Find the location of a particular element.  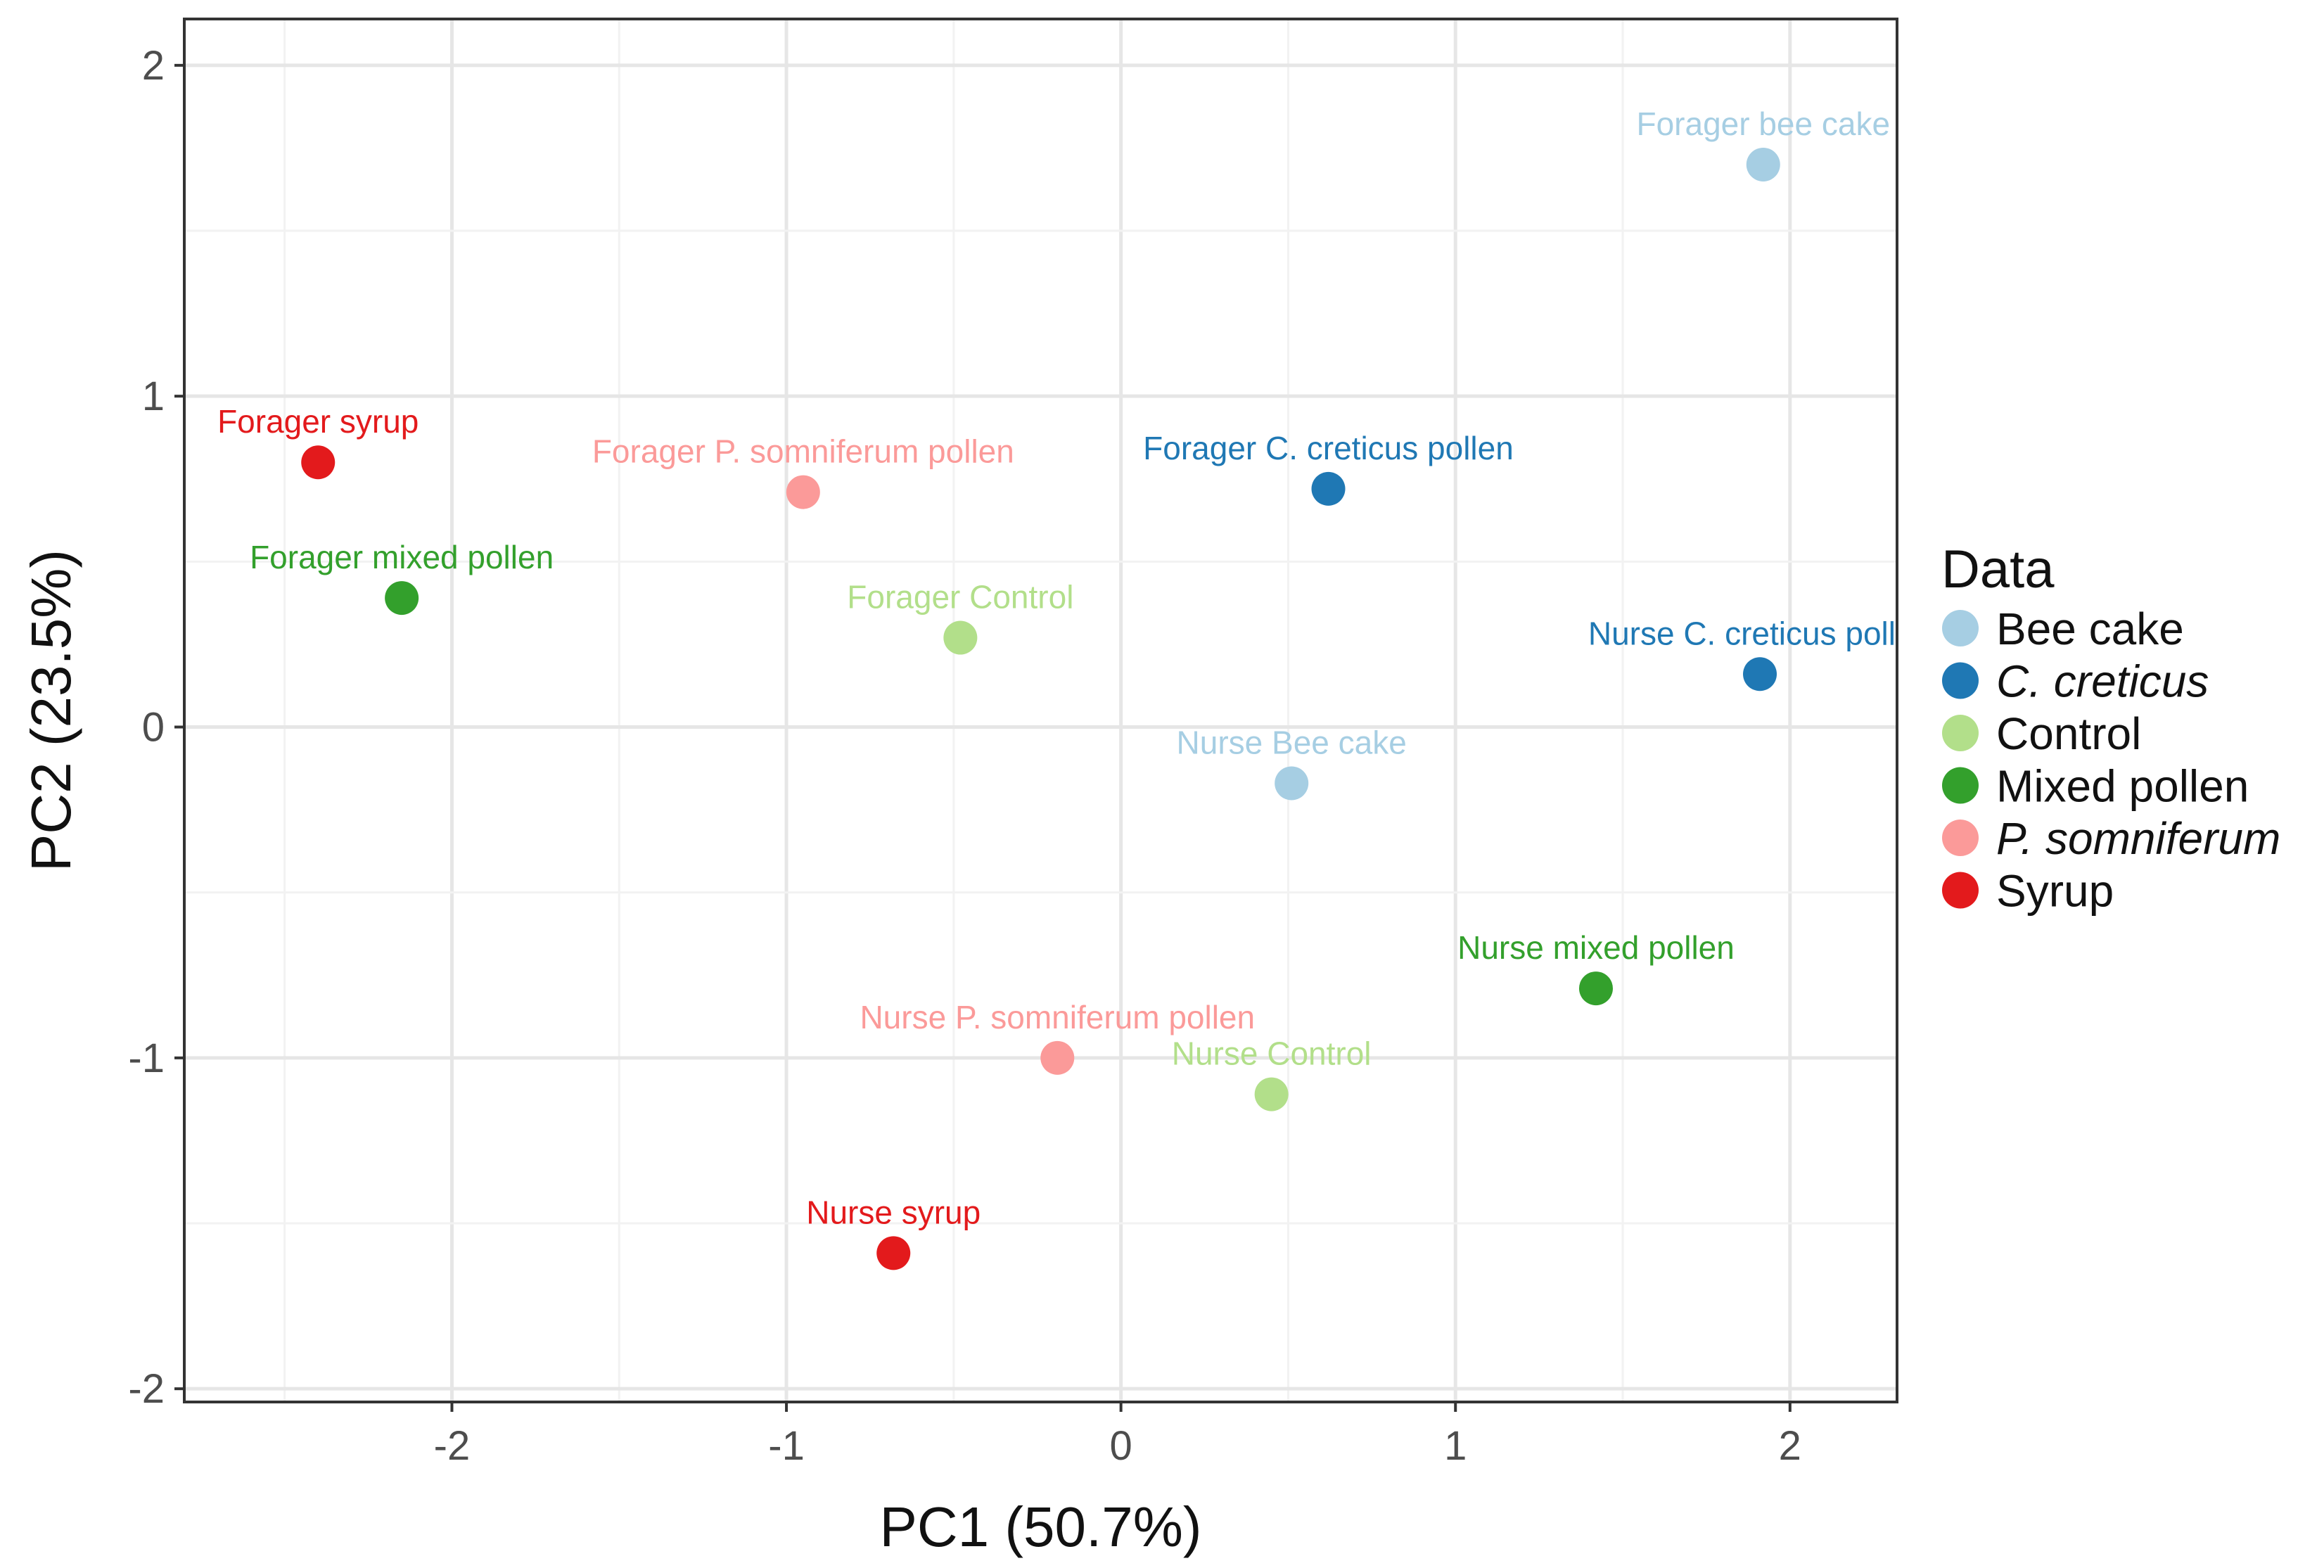

point-label: Forager bee cake is located at coordinates (1763, 124).